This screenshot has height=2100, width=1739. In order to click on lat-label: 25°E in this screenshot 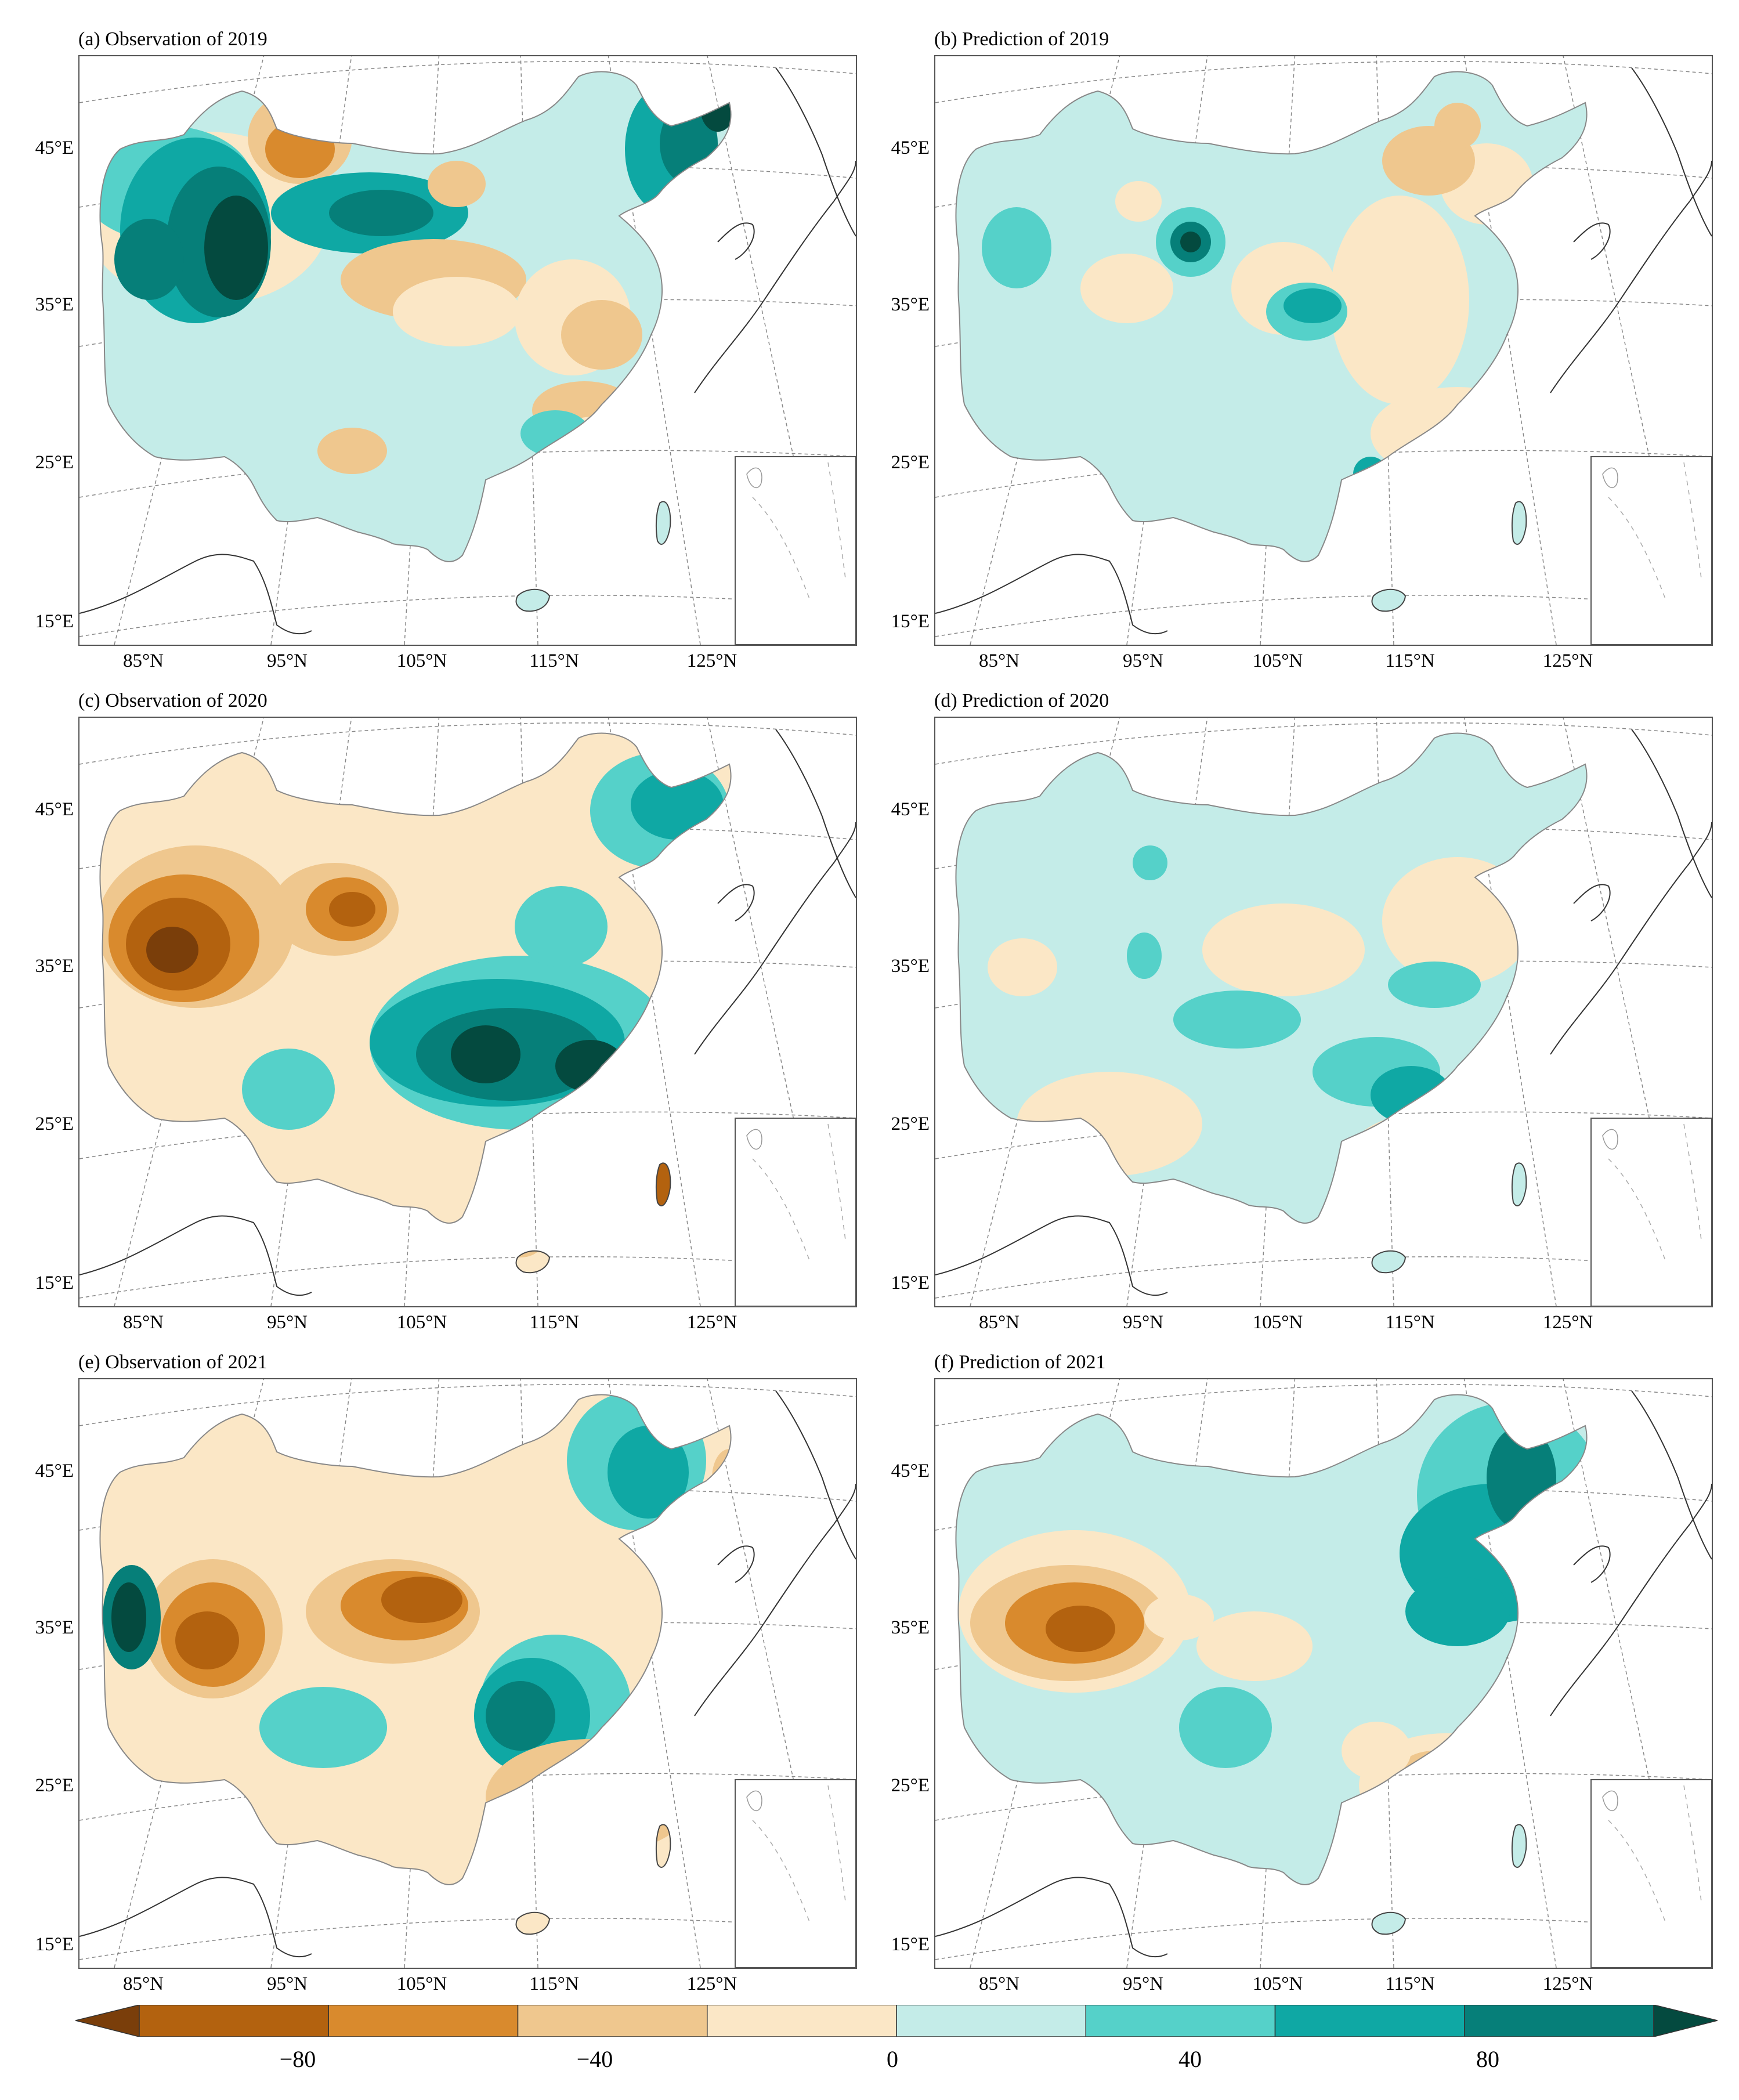, I will do `click(910, 1124)`.